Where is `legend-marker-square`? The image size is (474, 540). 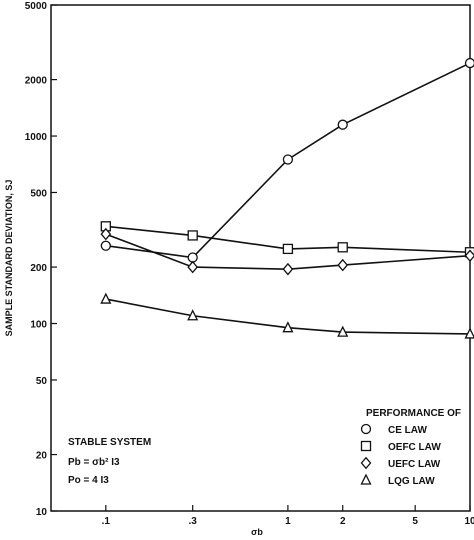 legend-marker-square is located at coordinates (366, 446).